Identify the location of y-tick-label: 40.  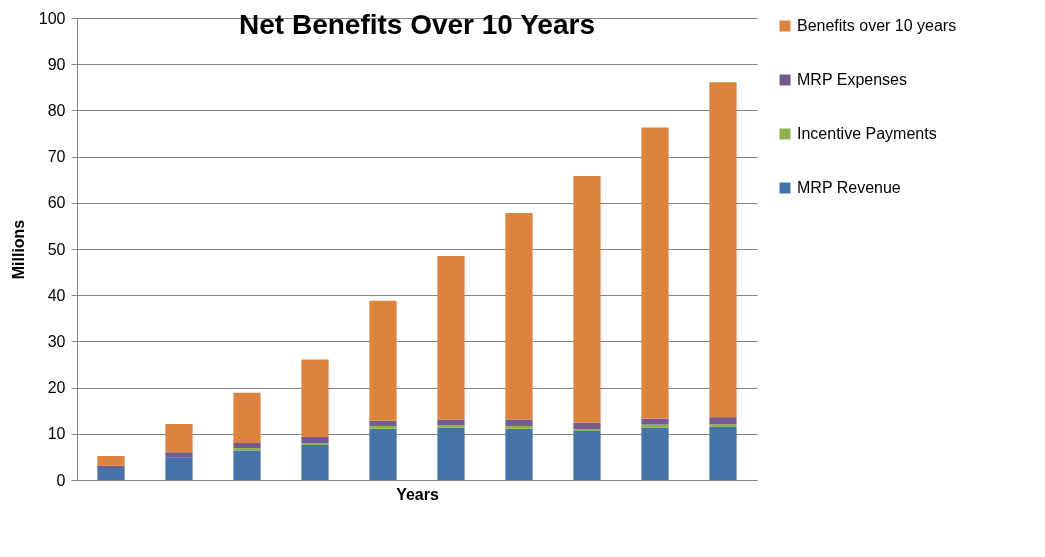
(56, 295).